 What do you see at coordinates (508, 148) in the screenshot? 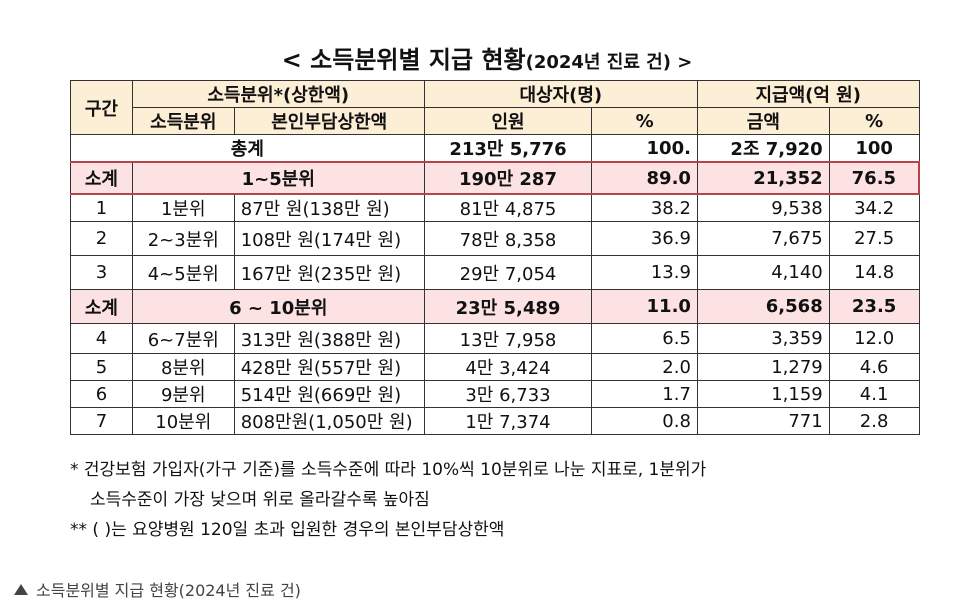
I see `total-people: 213만 5,776` at bounding box center [508, 148].